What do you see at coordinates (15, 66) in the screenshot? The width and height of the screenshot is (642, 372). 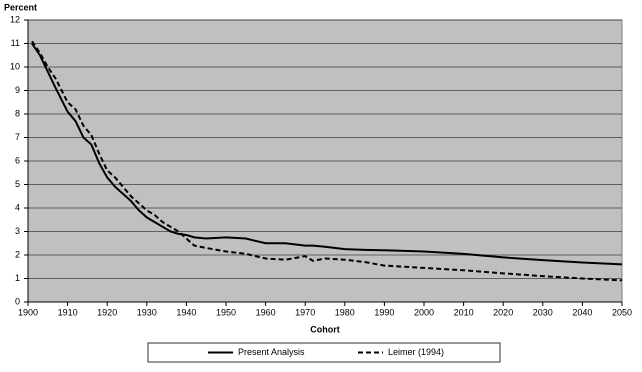 I see `y-tick-label: 10` at bounding box center [15, 66].